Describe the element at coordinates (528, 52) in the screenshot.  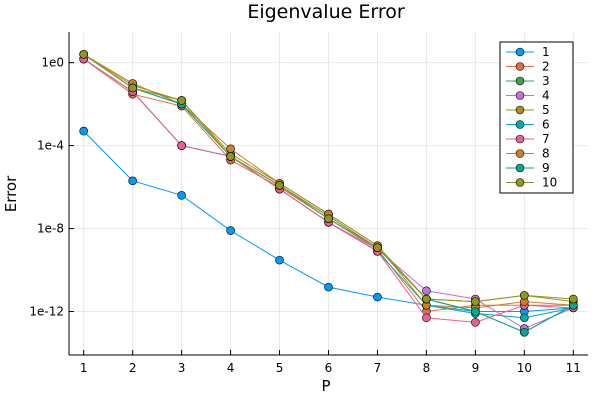
I see `legend-item: 1` at that location.